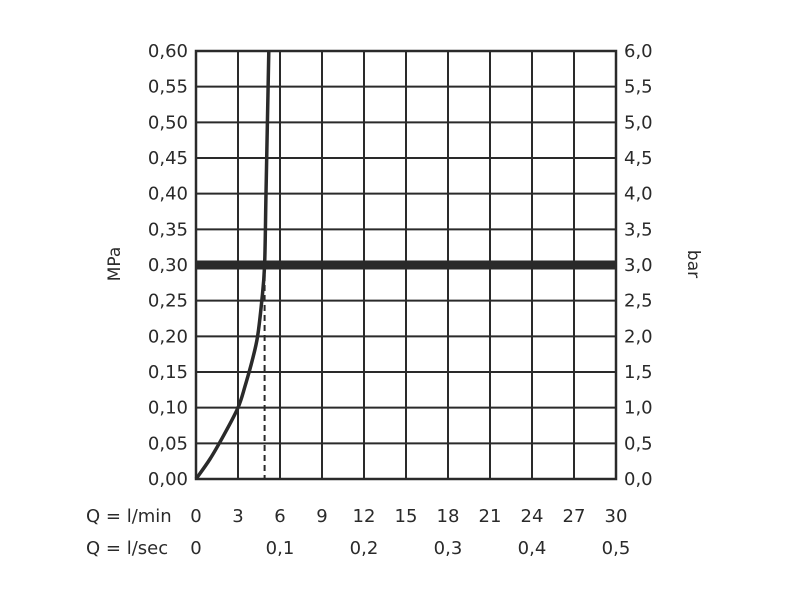 The height and width of the screenshot is (600, 800). What do you see at coordinates (532, 516) in the screenshot?
I see `x-axis-lmin-tick-label: 24` at bounding box center [532, 516].